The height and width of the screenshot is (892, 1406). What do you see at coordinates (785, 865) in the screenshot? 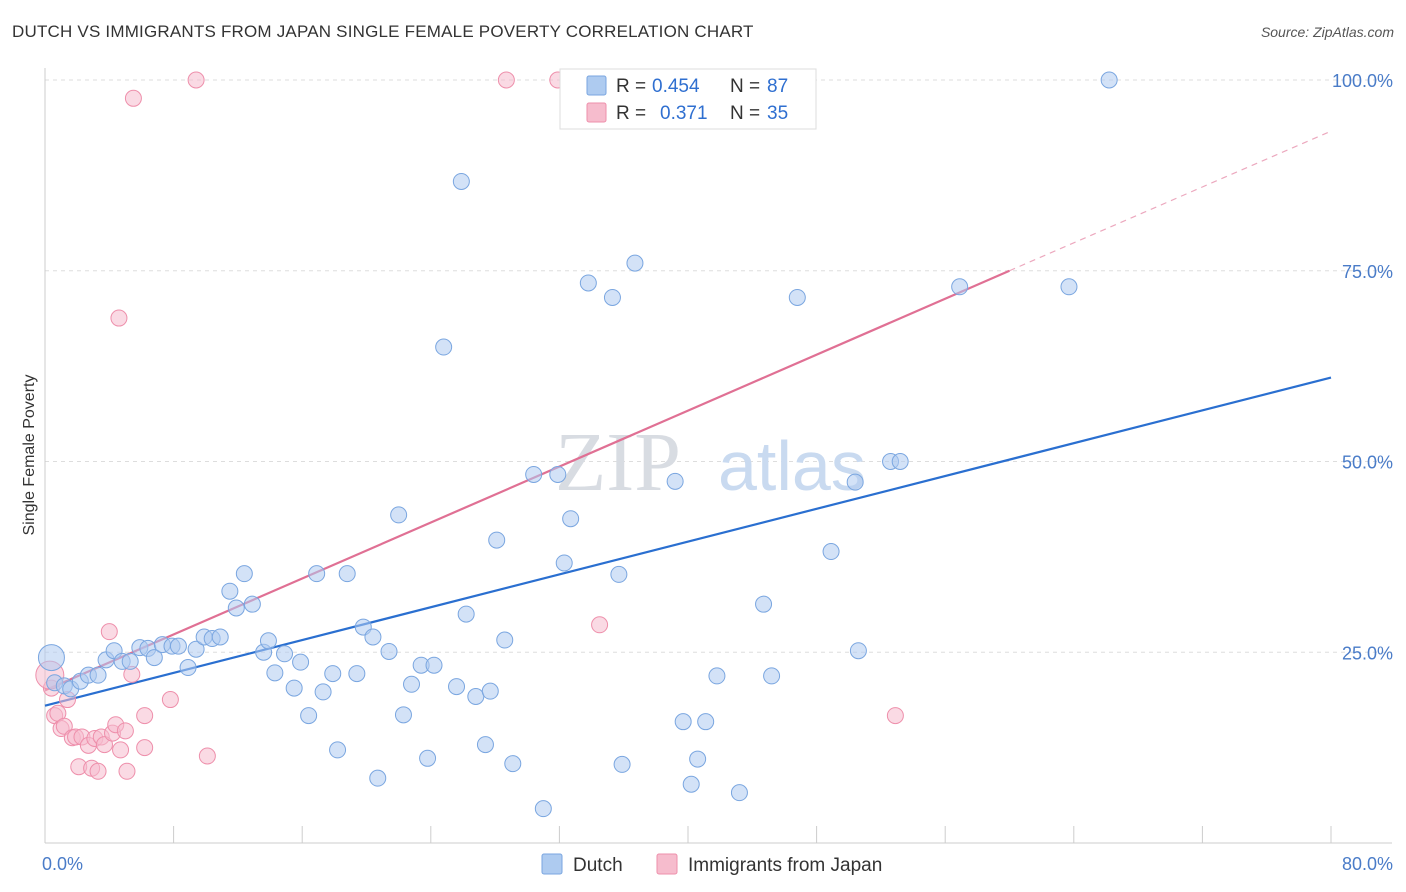
I see `legend-japan-name: Immigrants from Japan` at bounding box center [785, 865].